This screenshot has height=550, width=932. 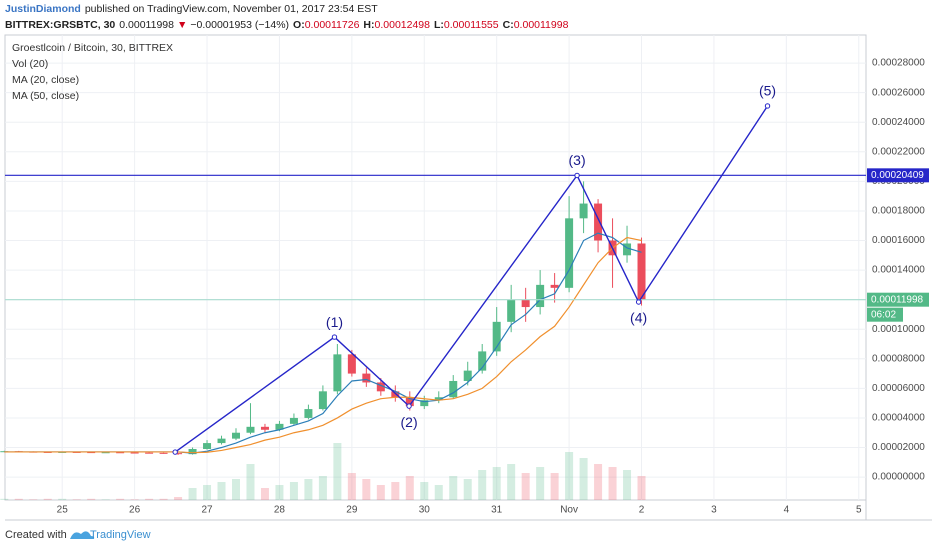 I want to click on y-tick-label: 0.00002000, so click(x=898, y=447).